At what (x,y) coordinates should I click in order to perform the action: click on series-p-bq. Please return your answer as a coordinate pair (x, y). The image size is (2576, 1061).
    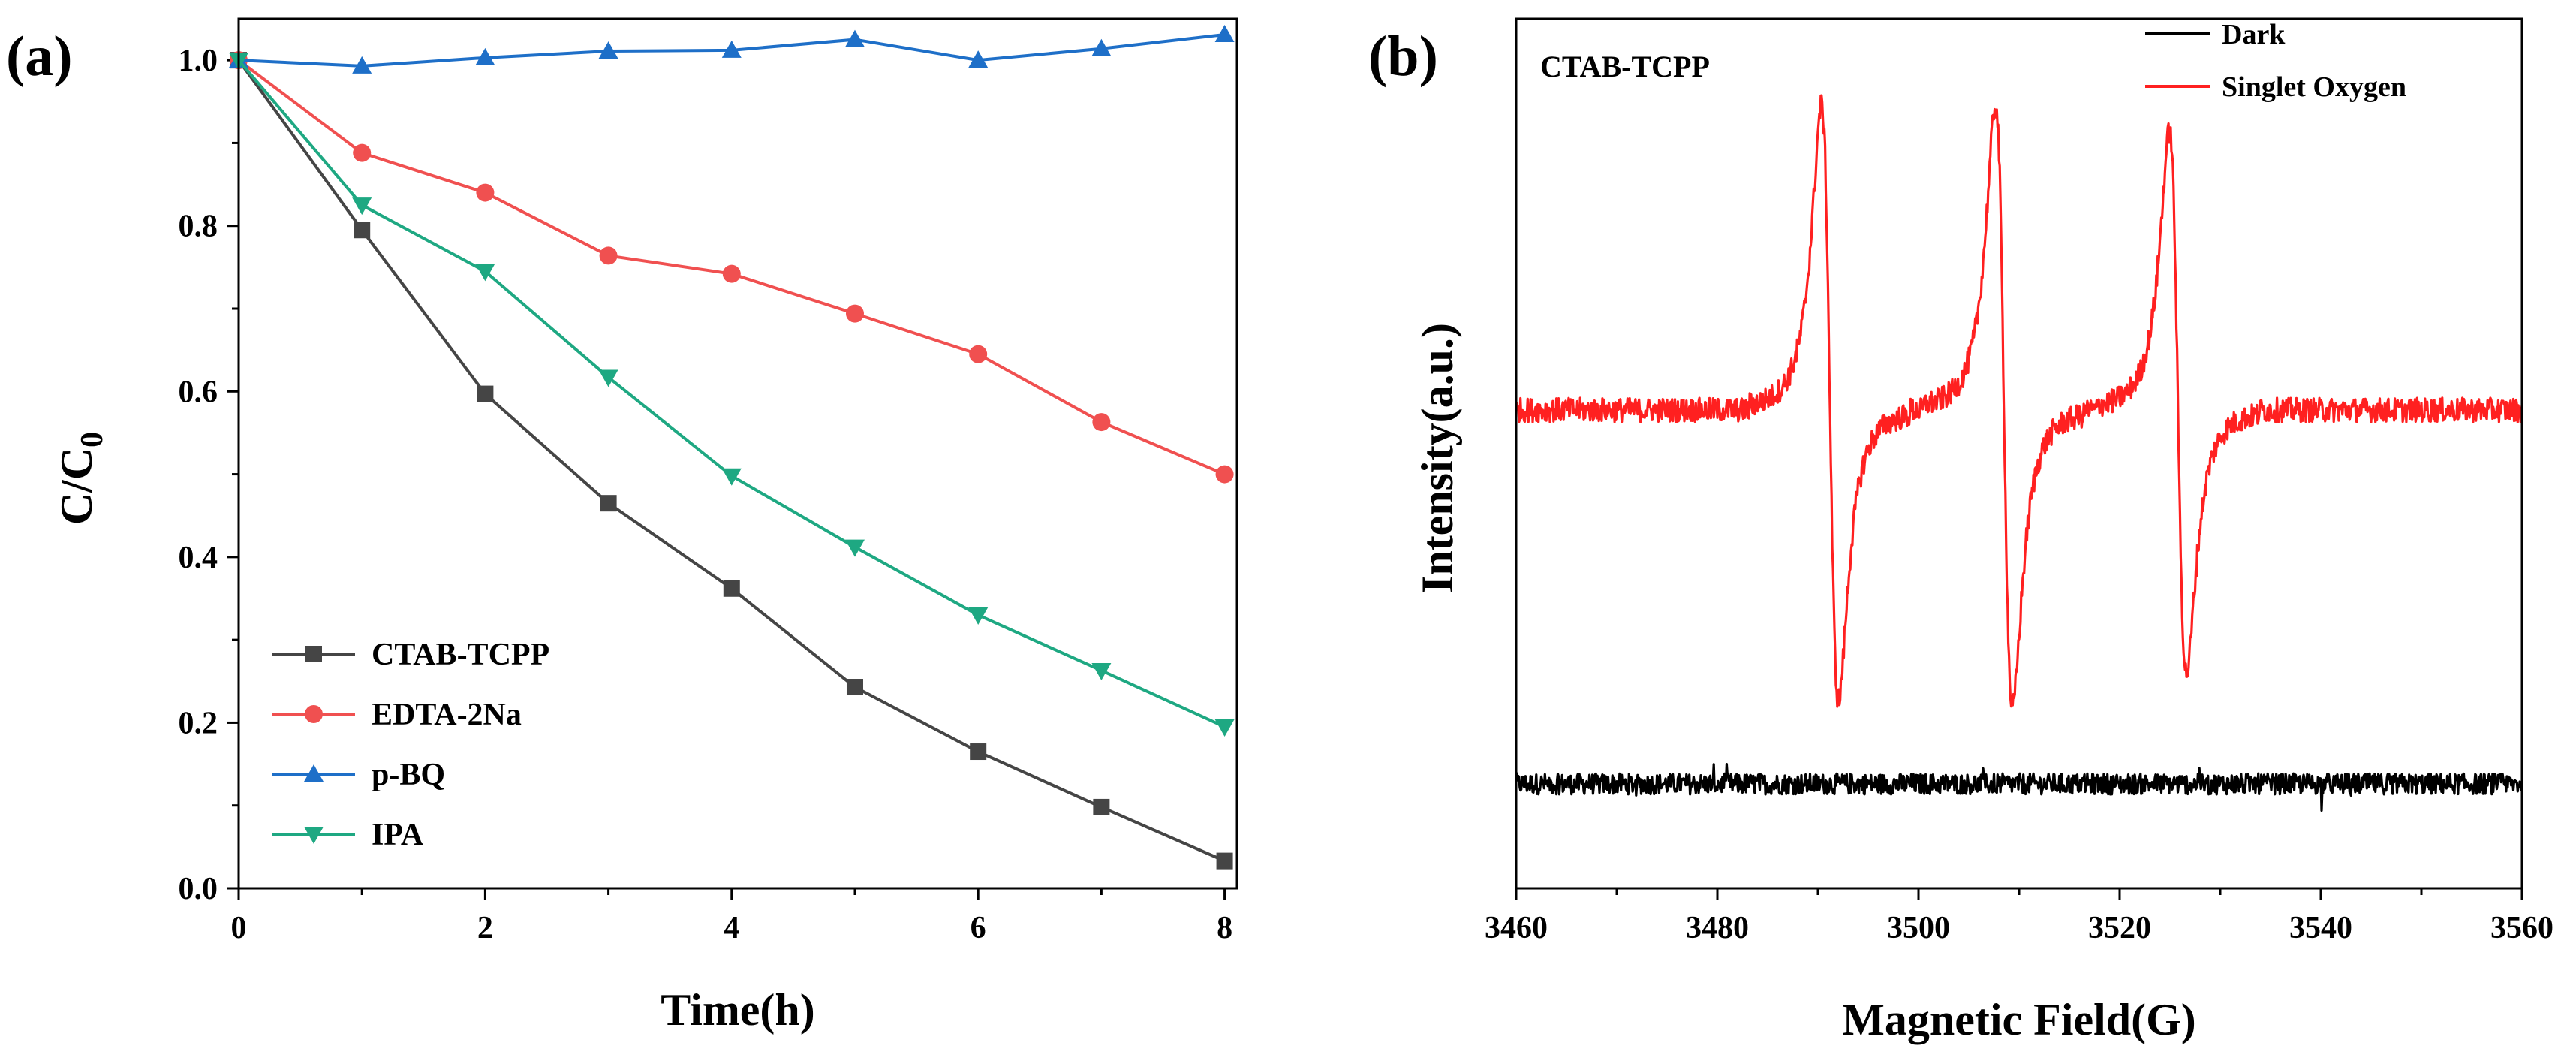
    Looking at the image, I should click on (732, 49).